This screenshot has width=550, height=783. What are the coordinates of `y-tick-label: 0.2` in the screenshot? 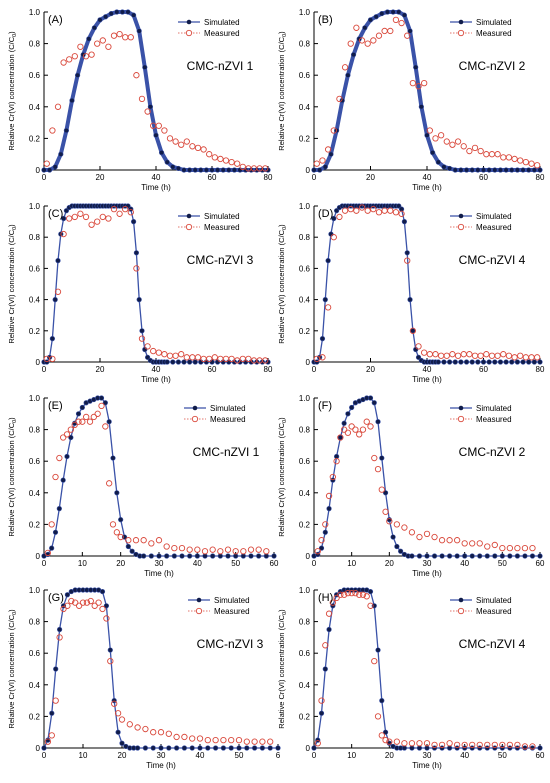 It's located at (305, 138).